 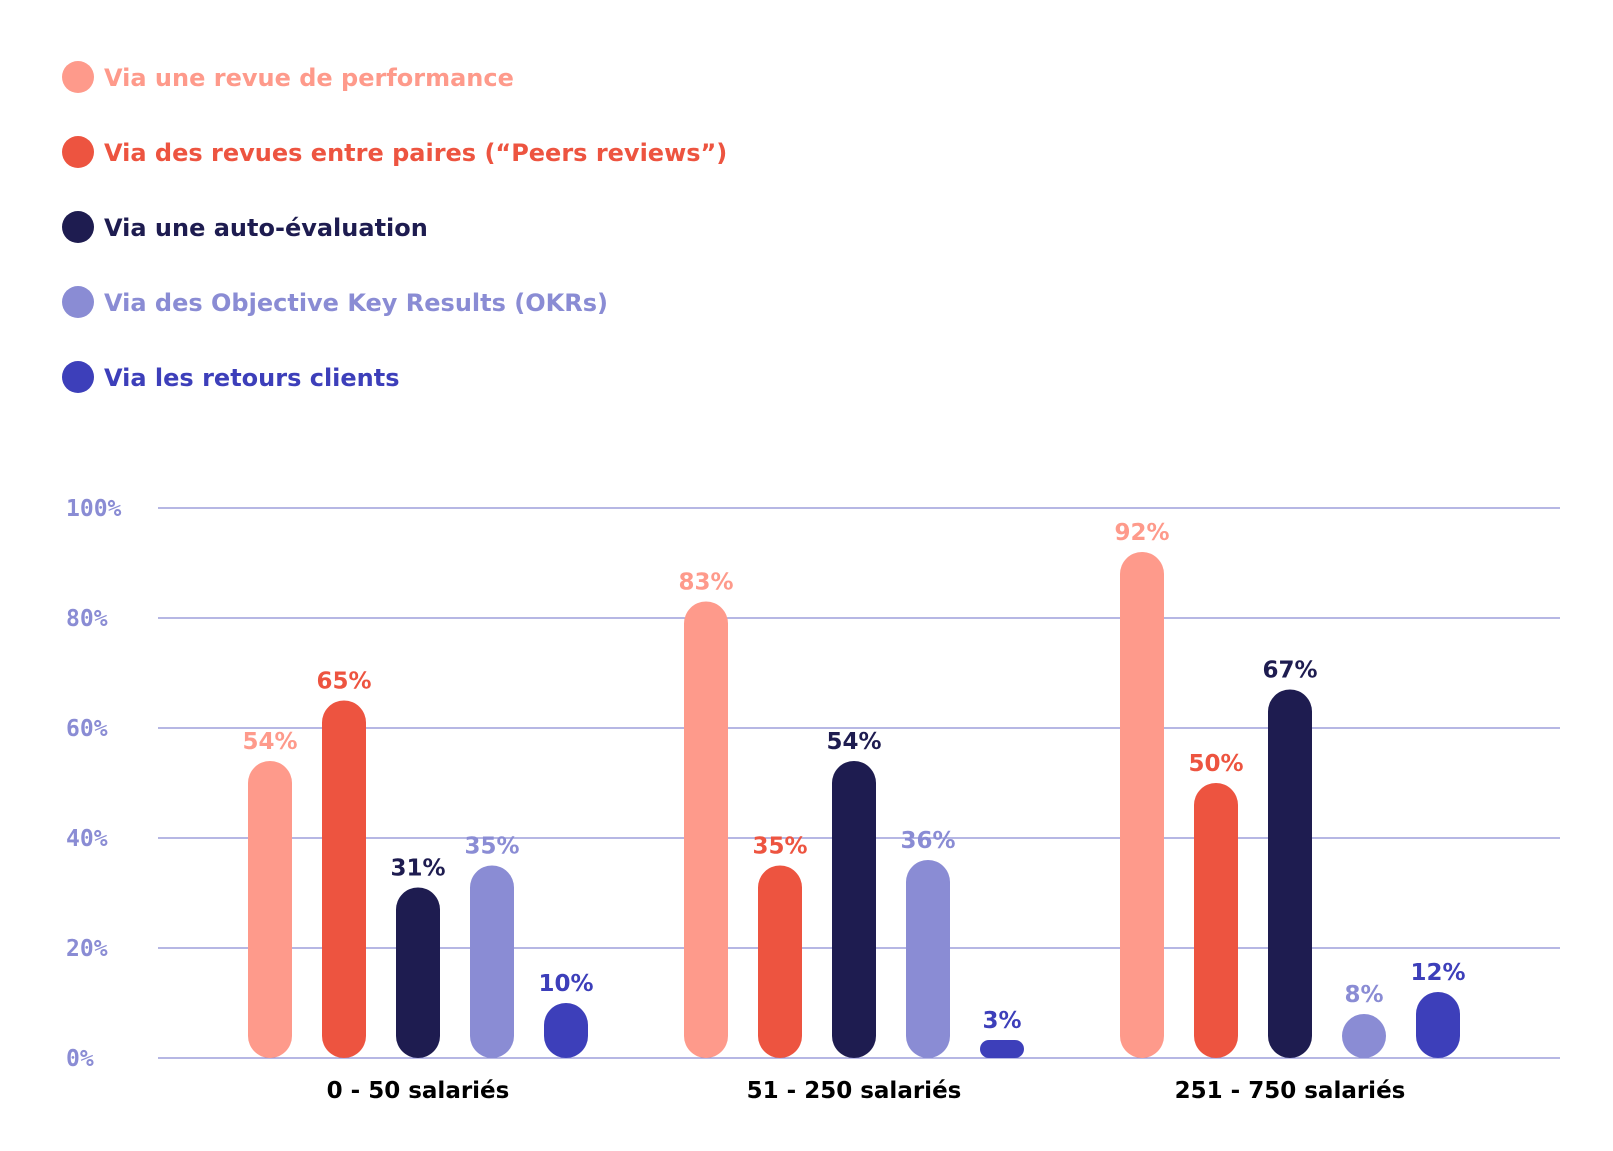 I want to click on value-label-3-1: 92%, so click(x=1141, y=533).